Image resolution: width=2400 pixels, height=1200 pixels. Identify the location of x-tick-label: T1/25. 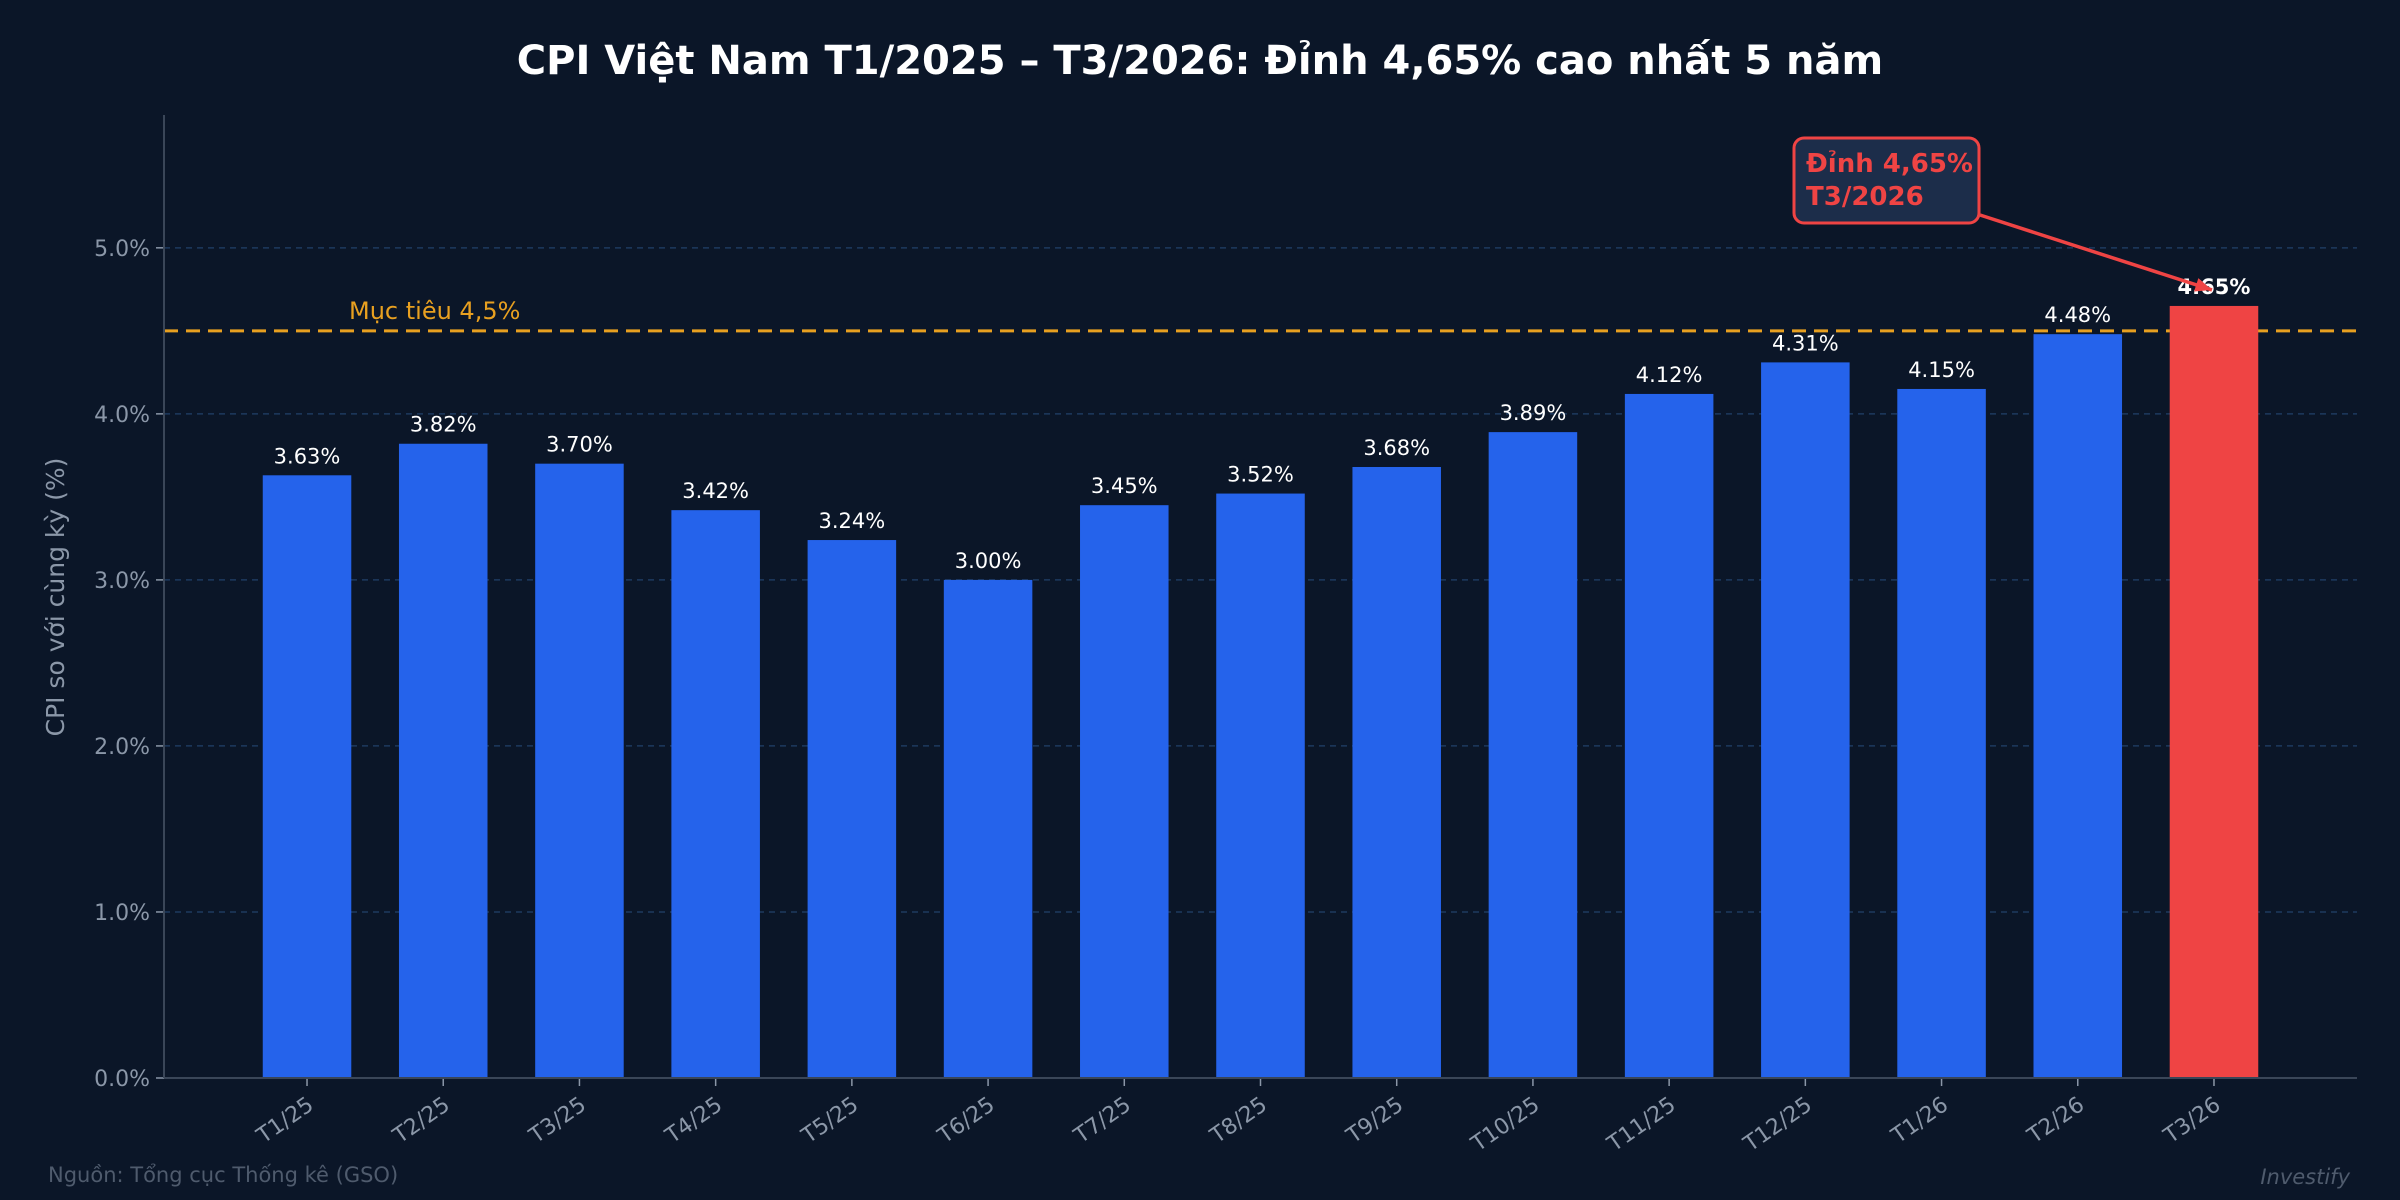
(285, 1120).